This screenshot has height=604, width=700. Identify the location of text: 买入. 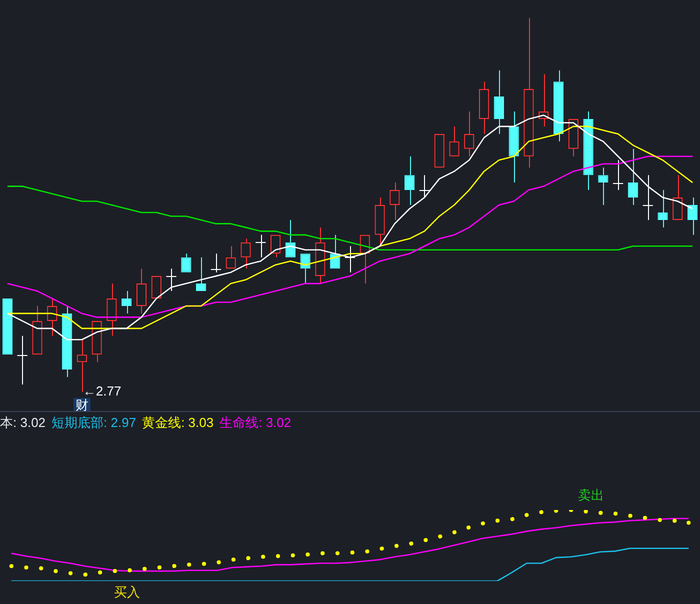
(127, 592).